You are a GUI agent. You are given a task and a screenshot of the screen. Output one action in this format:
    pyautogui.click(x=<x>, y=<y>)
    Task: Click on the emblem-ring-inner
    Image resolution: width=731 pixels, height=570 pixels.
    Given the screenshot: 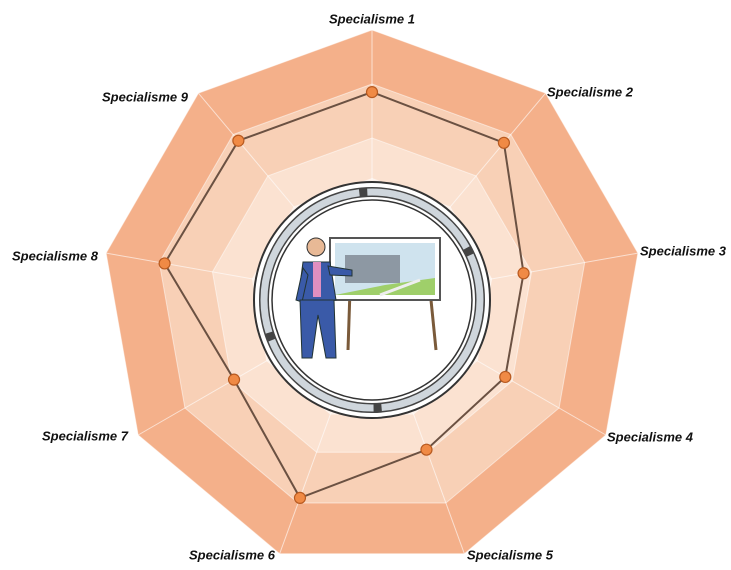 What is the action you would take?
    pyautogui.click(x=372, y=300)
    